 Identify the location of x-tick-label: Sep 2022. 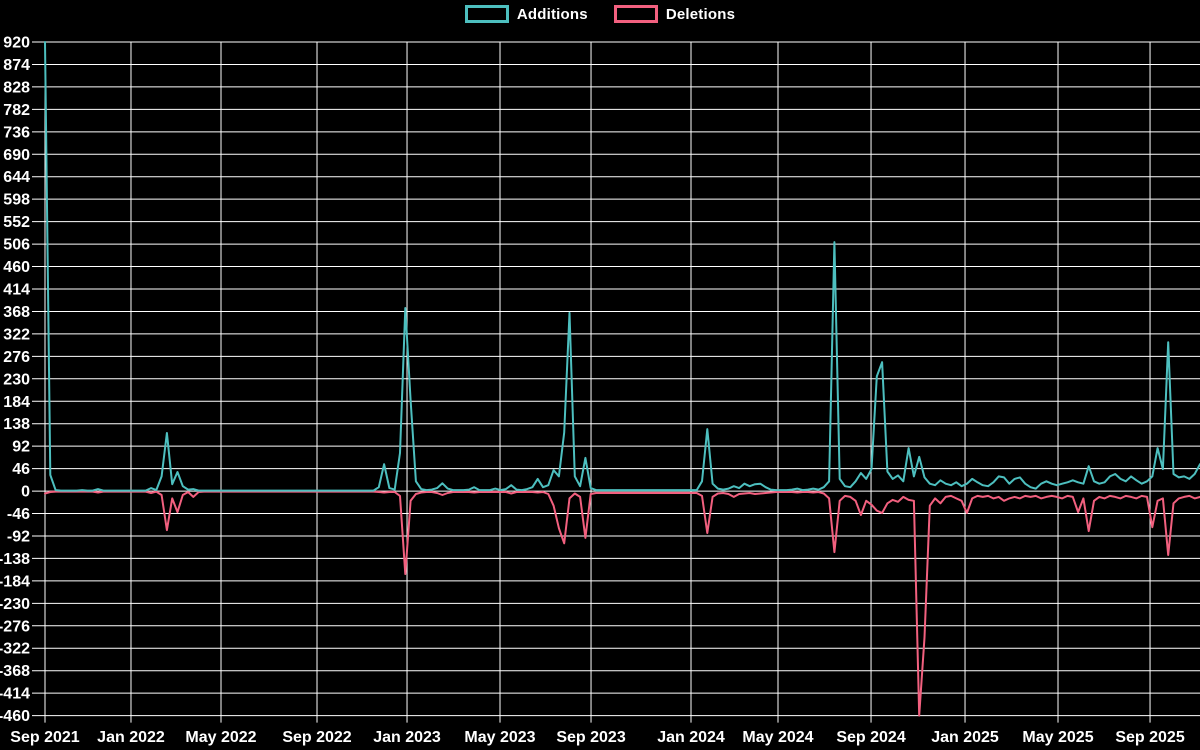
(316, 737).